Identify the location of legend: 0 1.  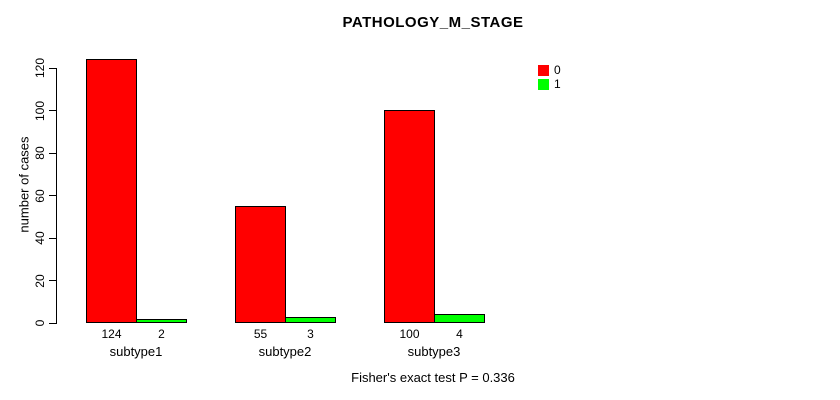
(549, 77).